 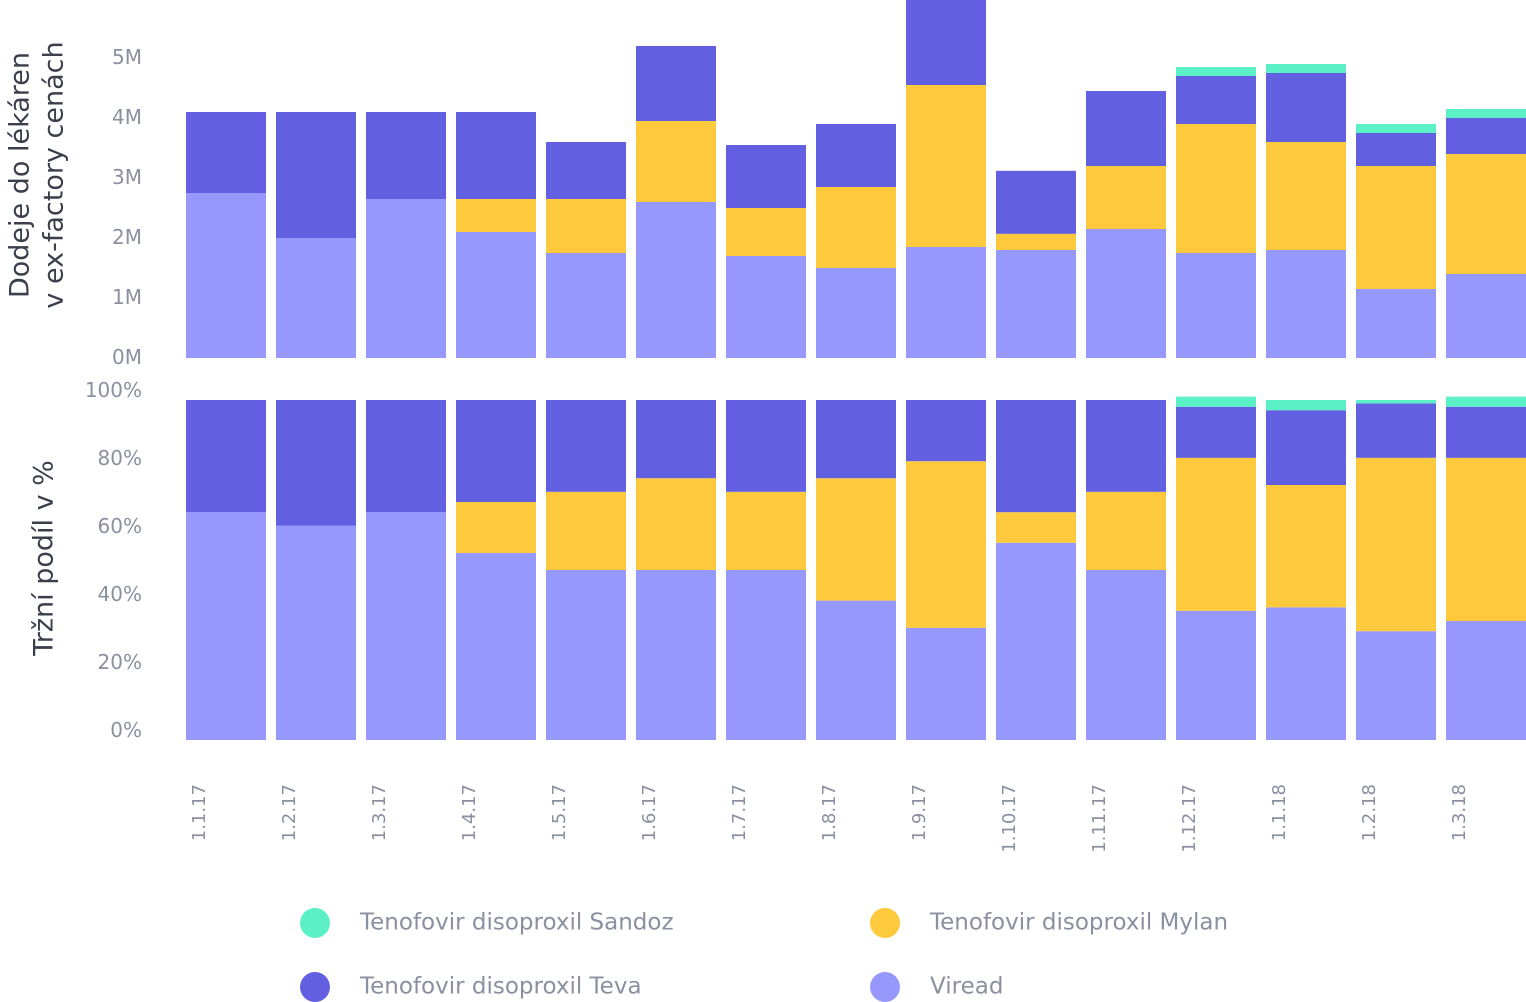 I want to click on y-tick-label: 80%, so click(x=120, y=458).